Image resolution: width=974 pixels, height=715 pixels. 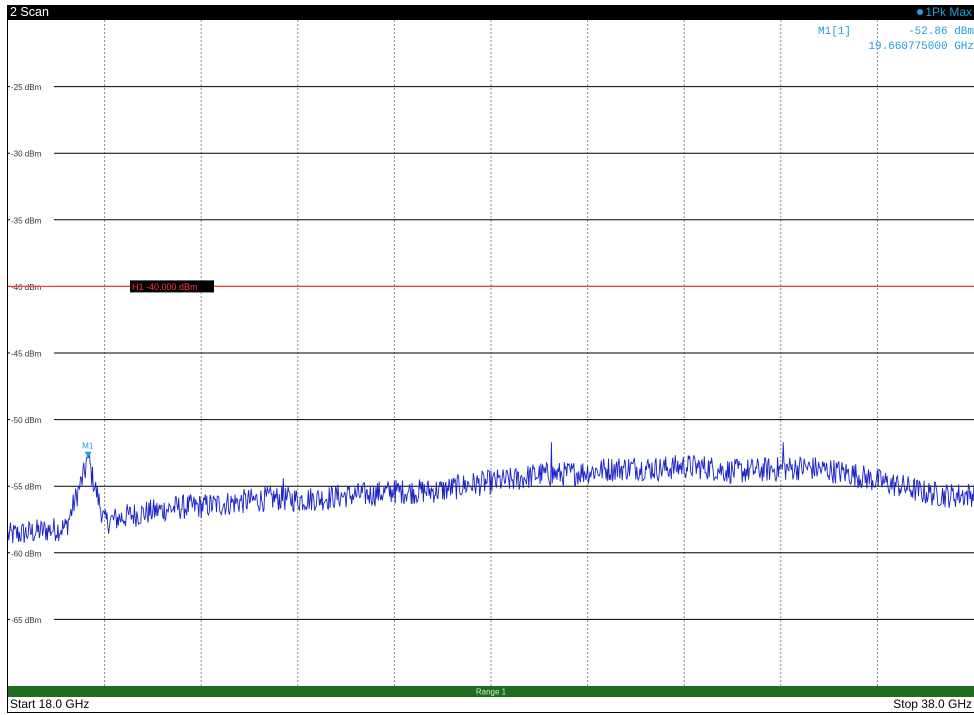 What do you see at coordinates (26, 487) in the screenshot?
I see `y-tick-label: -55 dBm` at bounding box center [26, 487].